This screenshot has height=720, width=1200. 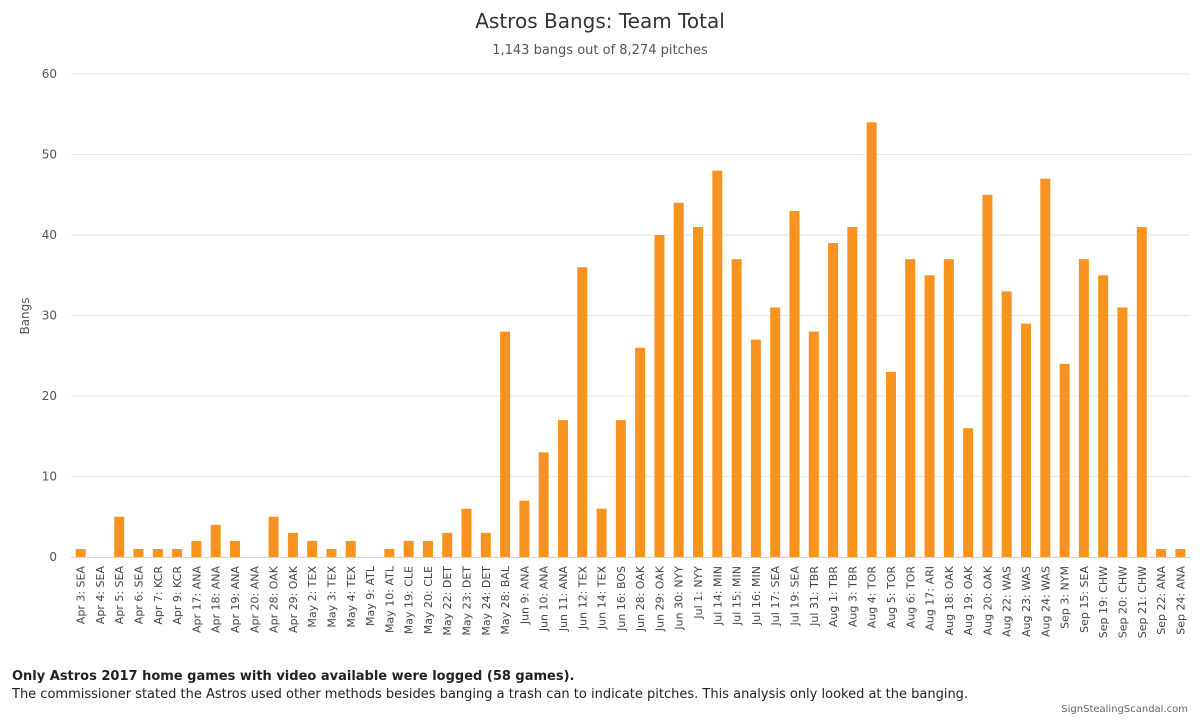 I want to click on x-tick-label: May 4: TEX, so click(x=351, y=597).